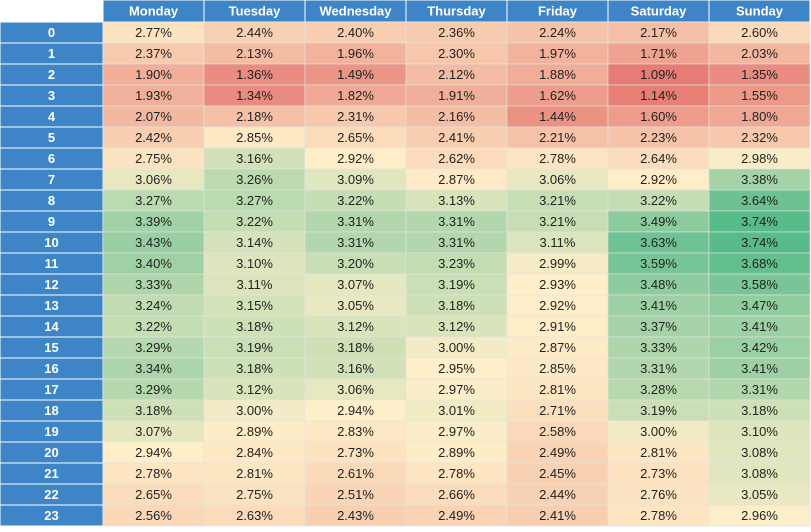 The image size is (811, 532). I want to click on cell-label: 1.09%, so click(658, 74).